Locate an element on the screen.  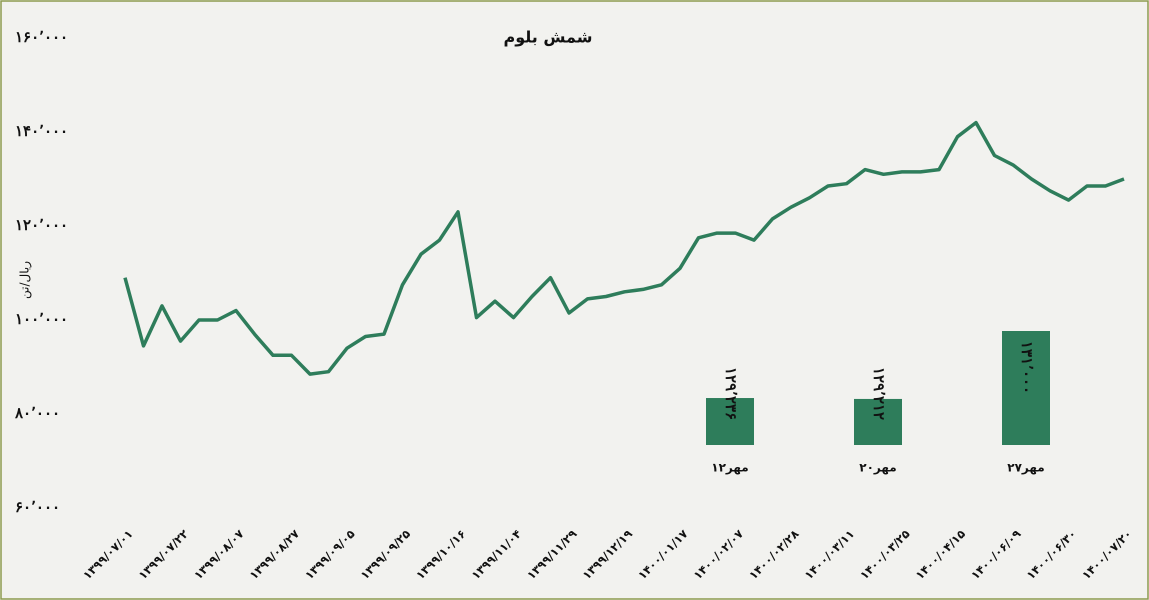
y-axis-label: ریال/تن is located at coordinates (25, 280).